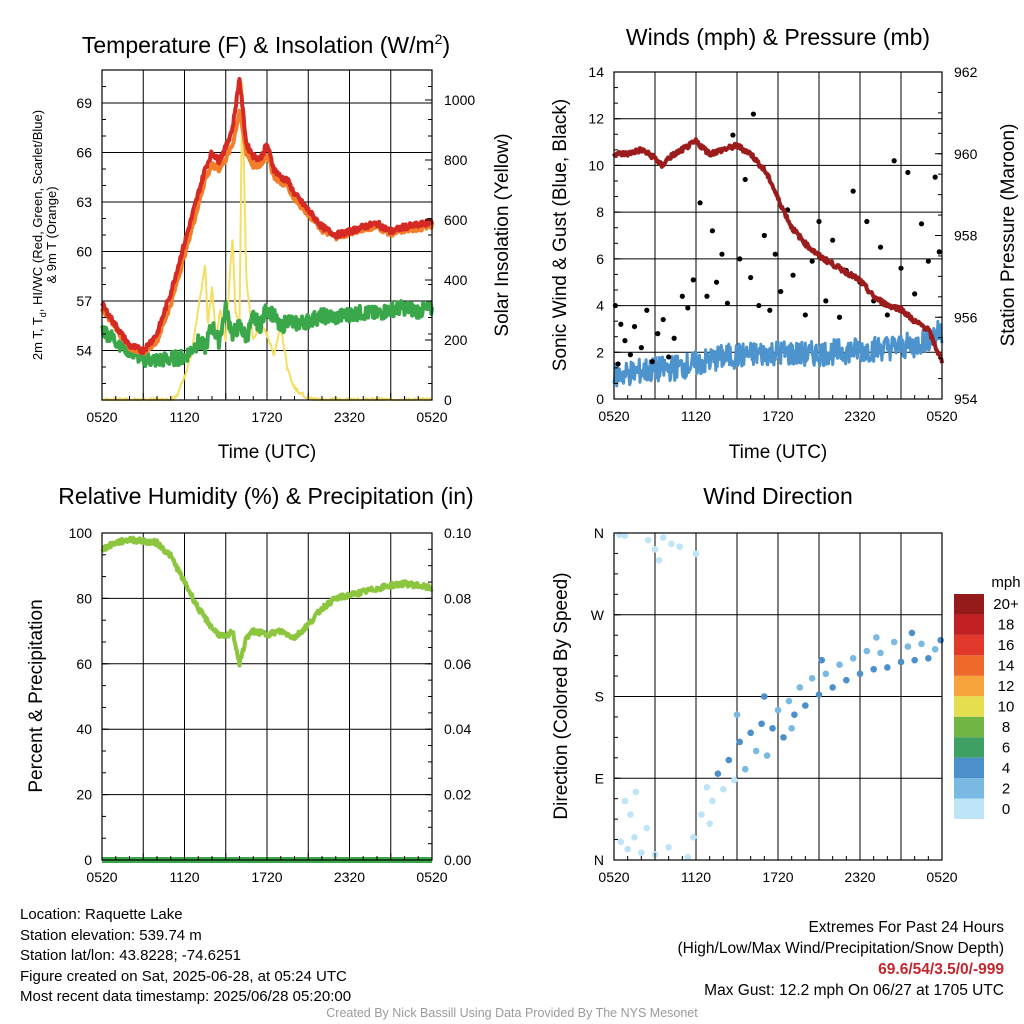 Image resolution: width=1024 pixels, height=1024 pixels. Describe the element at coordinates (966, 317) in the screenshot. I see `y2-tick-label: 956` at that location.